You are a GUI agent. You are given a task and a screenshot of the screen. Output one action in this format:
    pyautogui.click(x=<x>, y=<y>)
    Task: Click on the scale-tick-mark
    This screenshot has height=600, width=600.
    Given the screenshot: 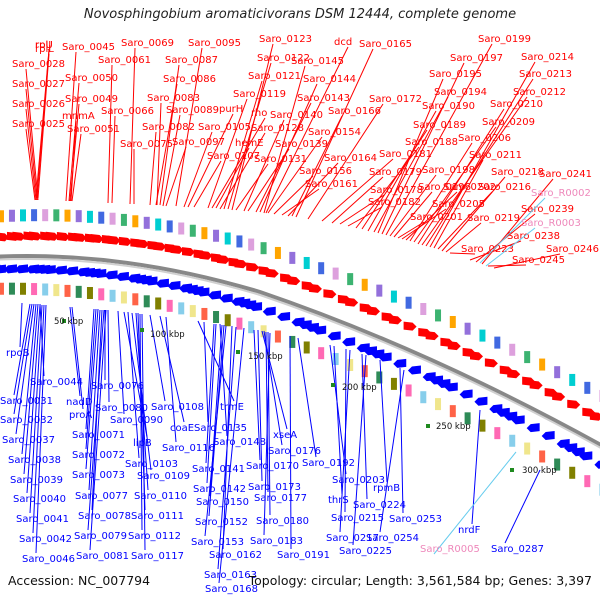 What is the action you would take?
    pyautogui.click(x=428, y=426)
    